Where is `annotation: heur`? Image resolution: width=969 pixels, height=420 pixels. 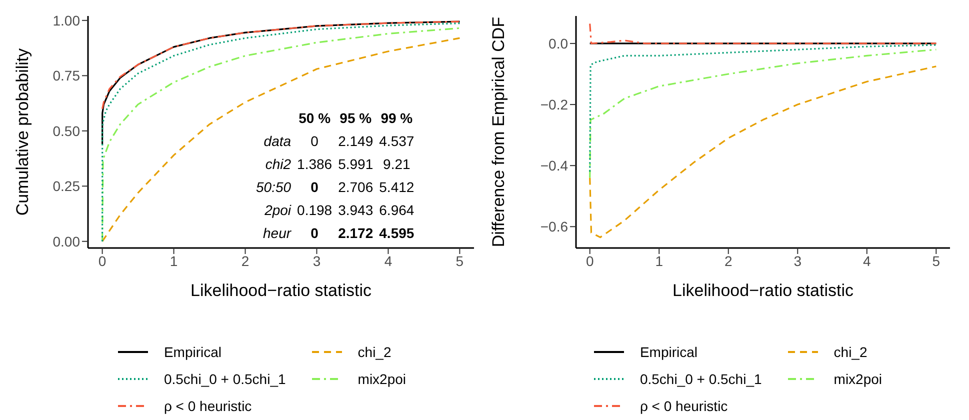 annotation: heur is located at coordinates (277, 233).